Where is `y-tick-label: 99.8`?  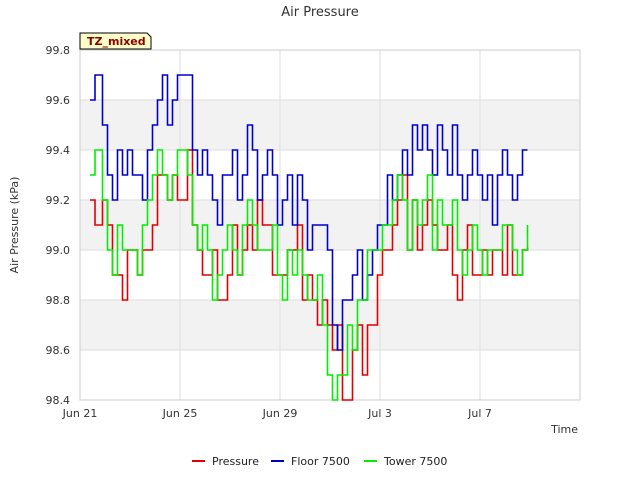
y-tick-label: 99.8 is located at coordinates (58, 50).